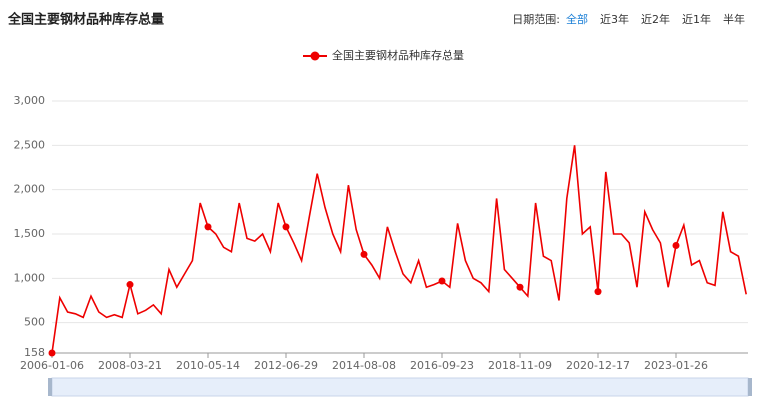 This screenshot has width=761, height=406. Describe the element at coordinates (696, 19) in the screenshot. I see `range-option: 近1年` at that location.